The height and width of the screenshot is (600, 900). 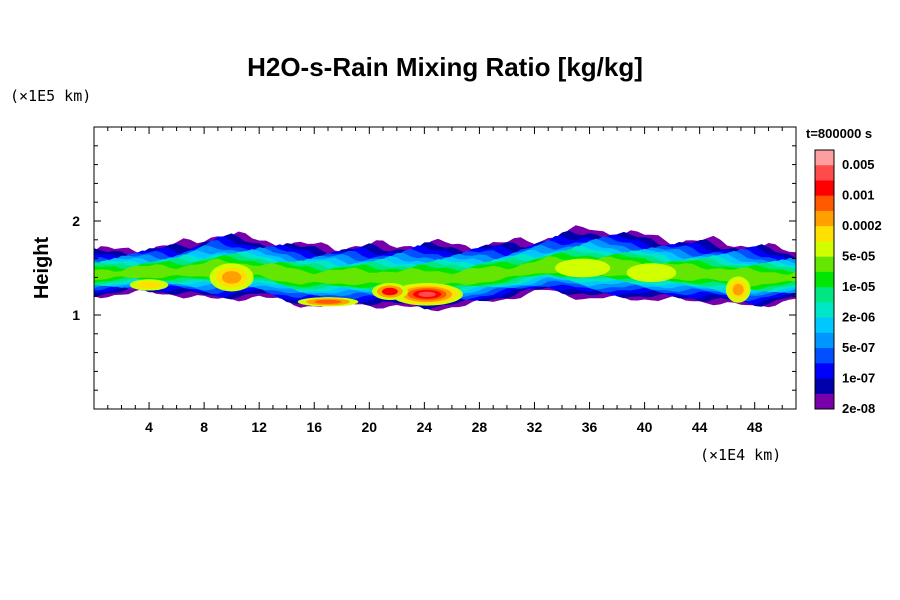 What do you see at coordinates (50, 96) in the screenshot?
I see `y-axis-unit: (×1E5 km)` at bounding box center [50, 96].